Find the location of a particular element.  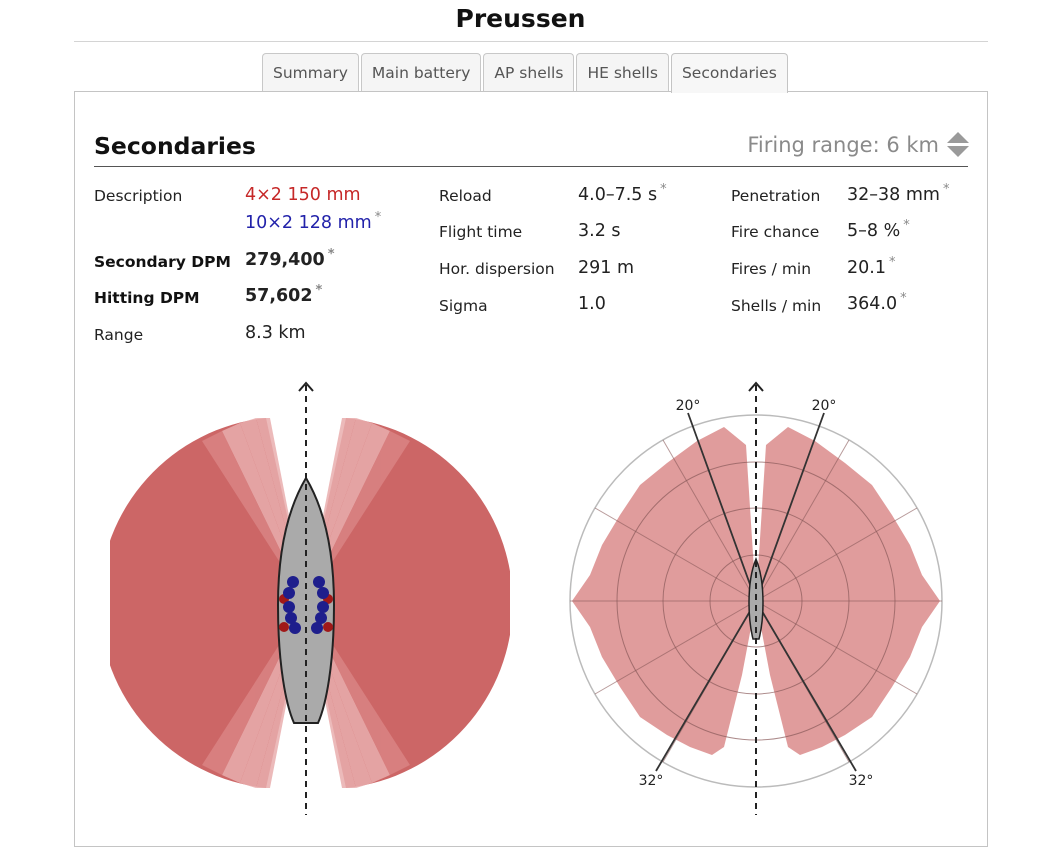

penetration-label: Penetration is located at coordinates (776, 196).